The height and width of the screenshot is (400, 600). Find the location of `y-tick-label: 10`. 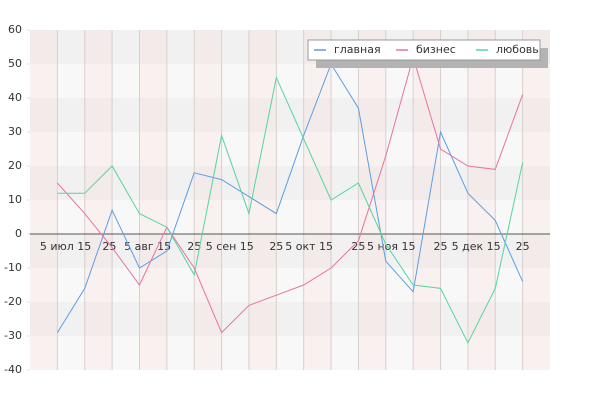

y-tick-label: 10 is located at coordinates (15, 199).